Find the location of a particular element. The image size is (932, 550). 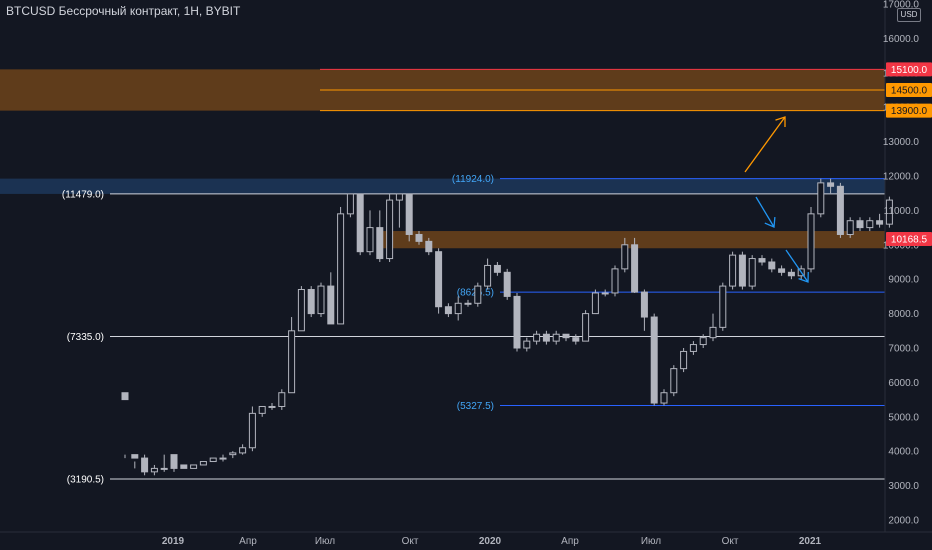

arrow-down-long is located at coordinates (797, 266).